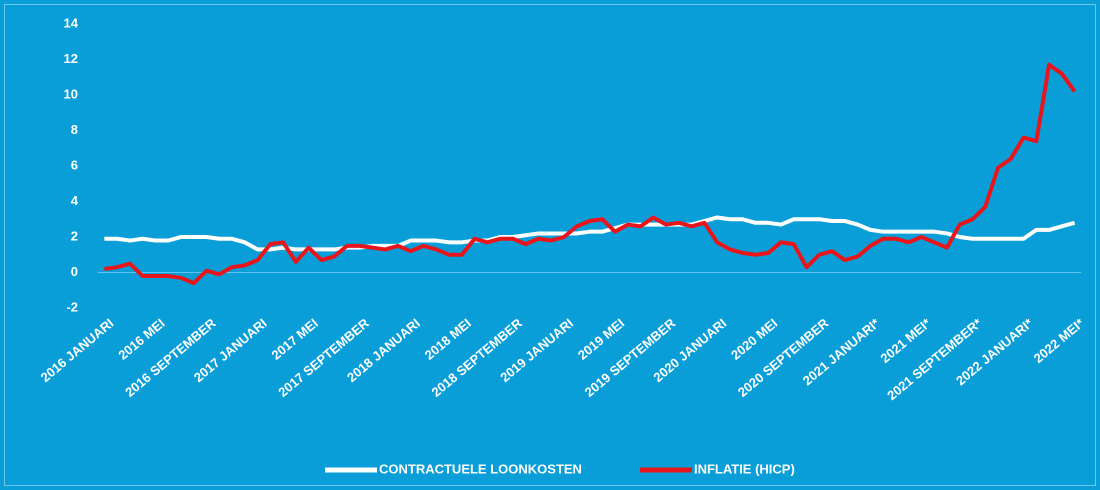 This screenshot has width=1100, height=490. I want to click on y-tick-label: 8, so click(74, 129).